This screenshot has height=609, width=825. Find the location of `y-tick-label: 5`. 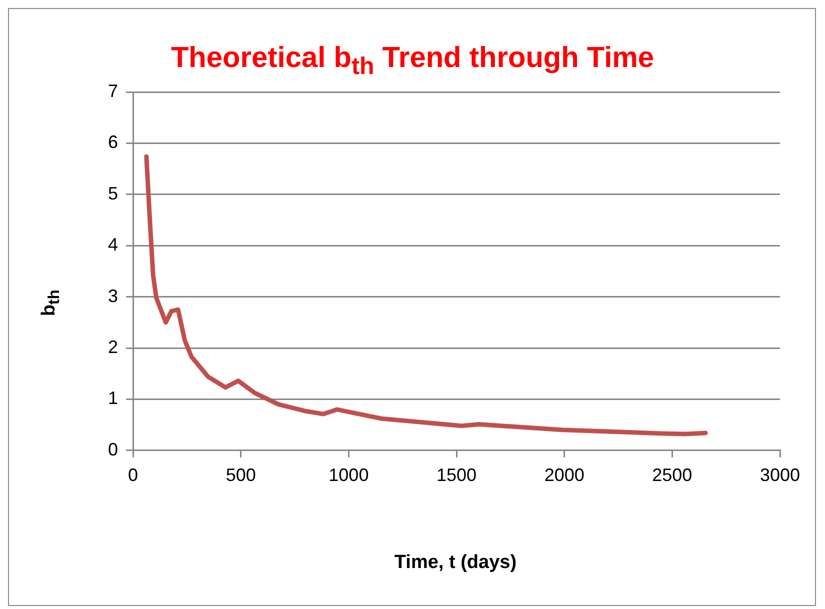

y-tick-label: 5 is located at coordinates (113, 193).